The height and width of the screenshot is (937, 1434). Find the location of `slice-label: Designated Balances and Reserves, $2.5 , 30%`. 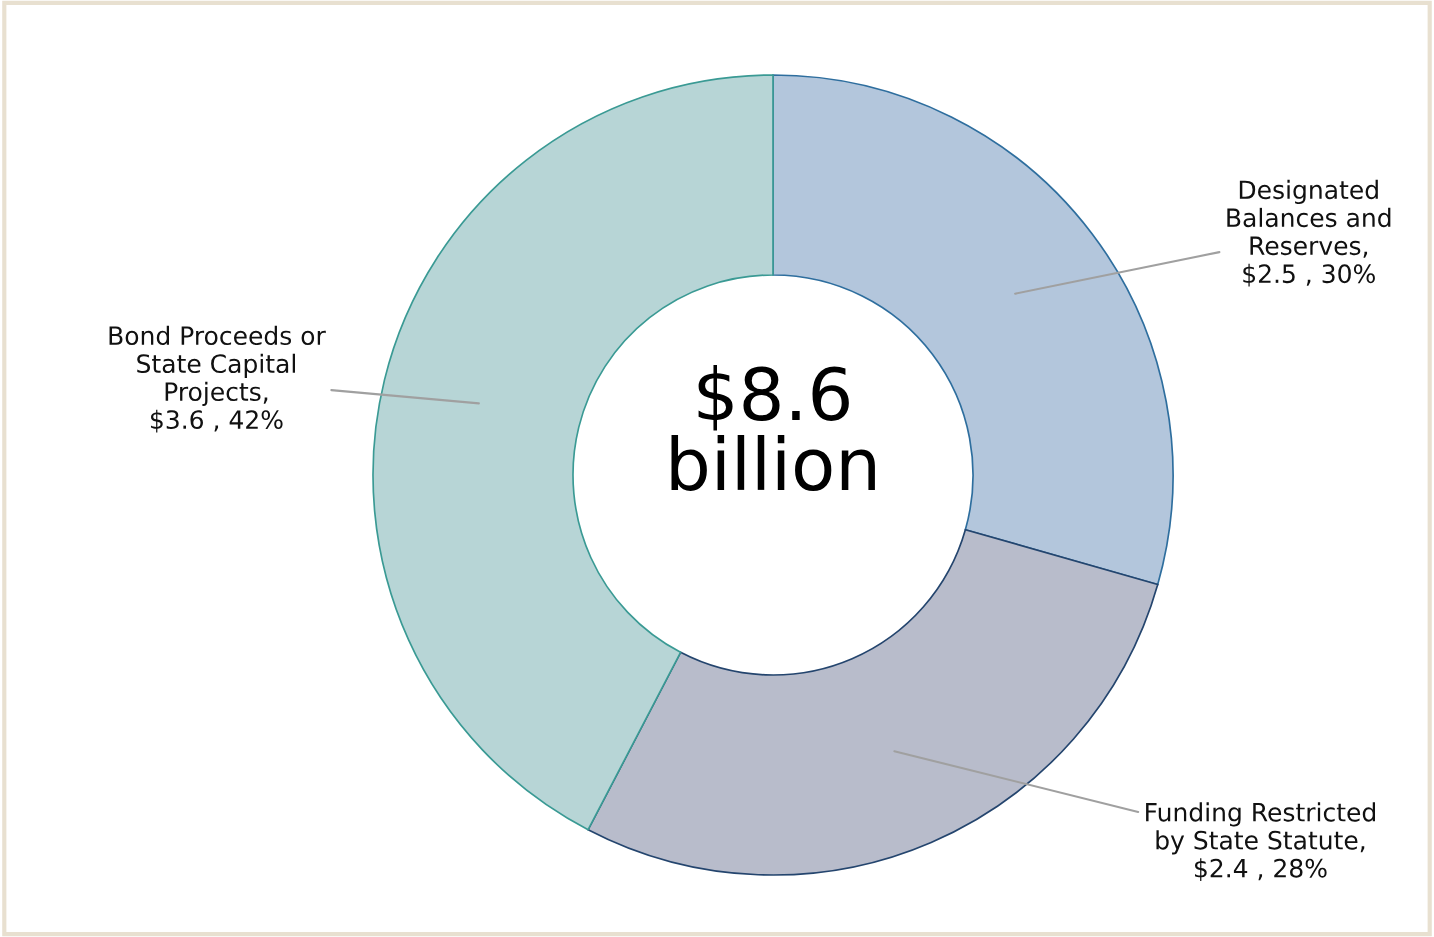

slice-label: Designated Balances and Reserves, $2.5 , 30% is located at coordinates (1309, 233).